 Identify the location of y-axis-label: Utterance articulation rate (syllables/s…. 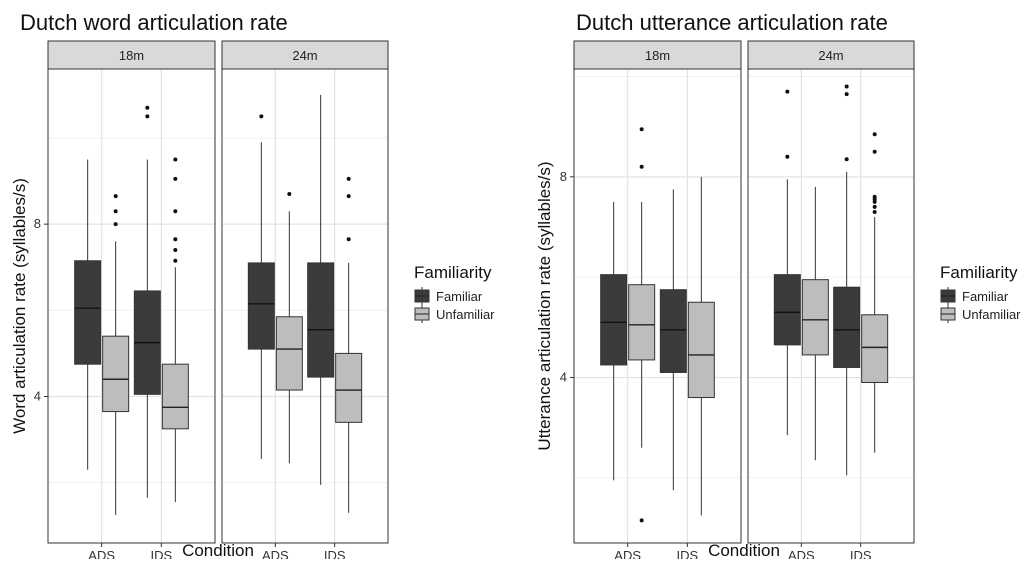
(544, 305).